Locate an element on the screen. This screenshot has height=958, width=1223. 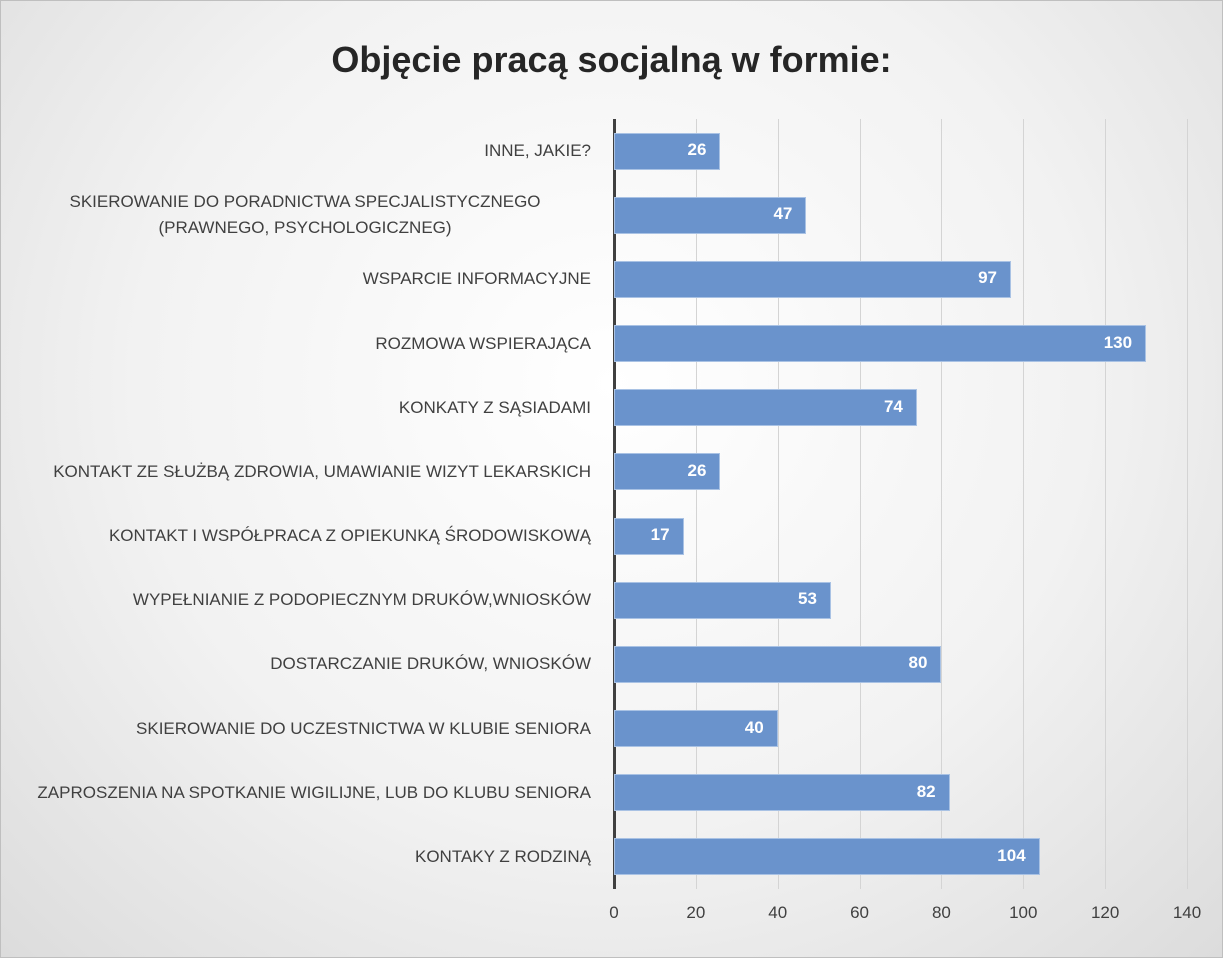
data-label: 47 is located at coordinates (783, 214).